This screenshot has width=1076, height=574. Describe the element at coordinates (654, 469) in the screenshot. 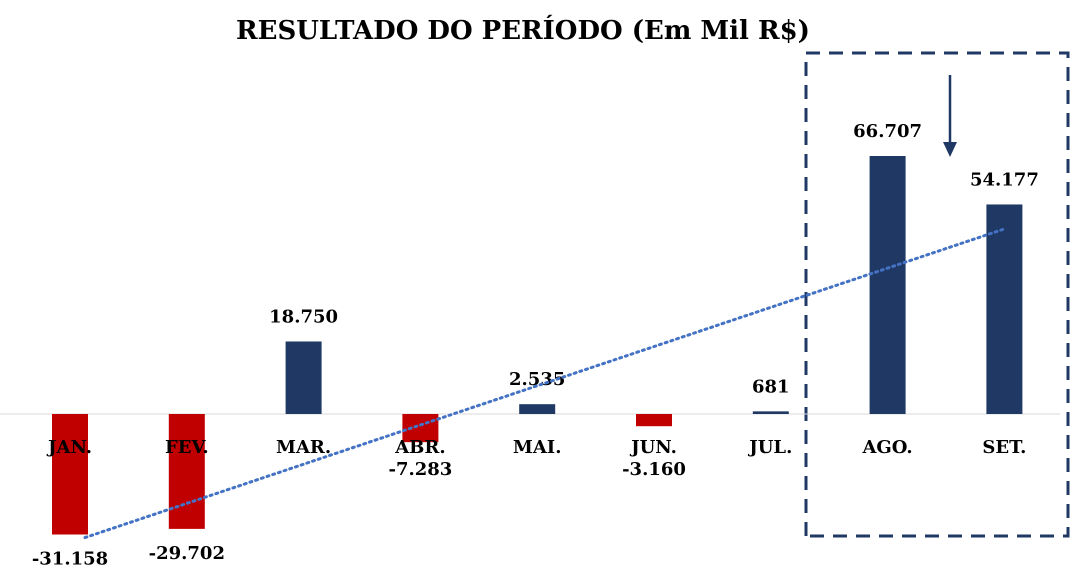

I see `data-label: -3.160` at that location.